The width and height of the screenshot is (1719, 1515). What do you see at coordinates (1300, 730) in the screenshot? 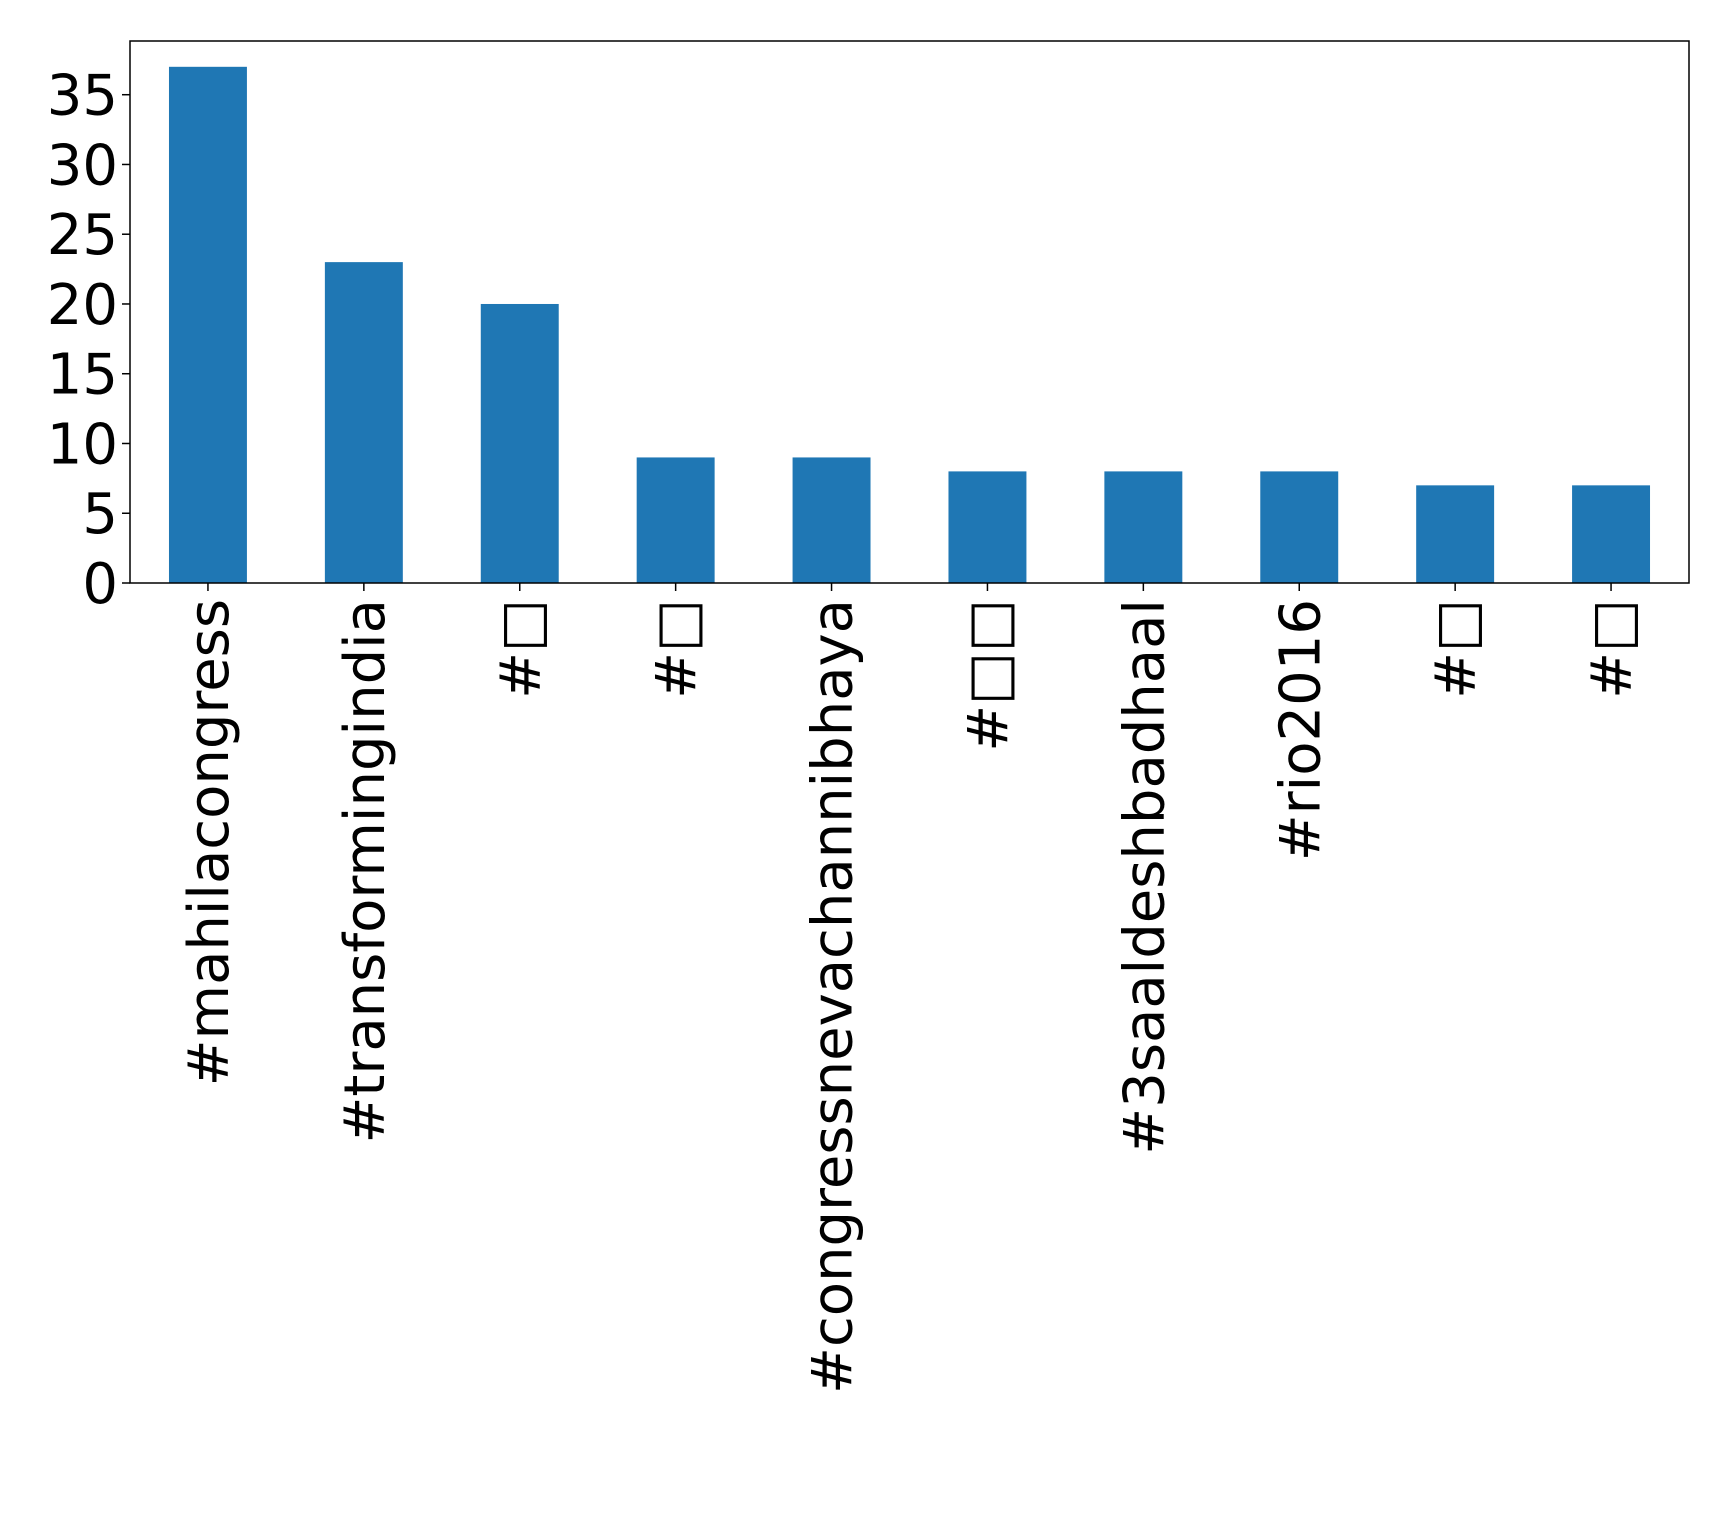
I see `x-tick-label: #rio2016` at bounding box center [1300, 730].